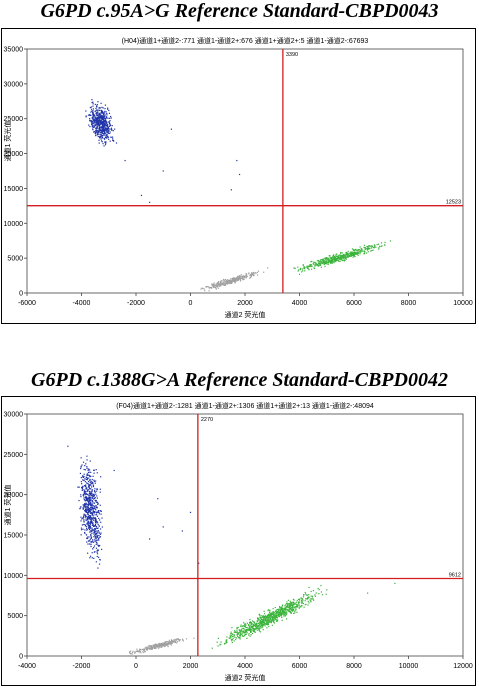 Image resolution: width=479 pixels, height=691 pixels. What do you see at coordinates (453, 203) in the screenshot?
I see `threshold-y-label: 12523` at bounding box center [453, 203].